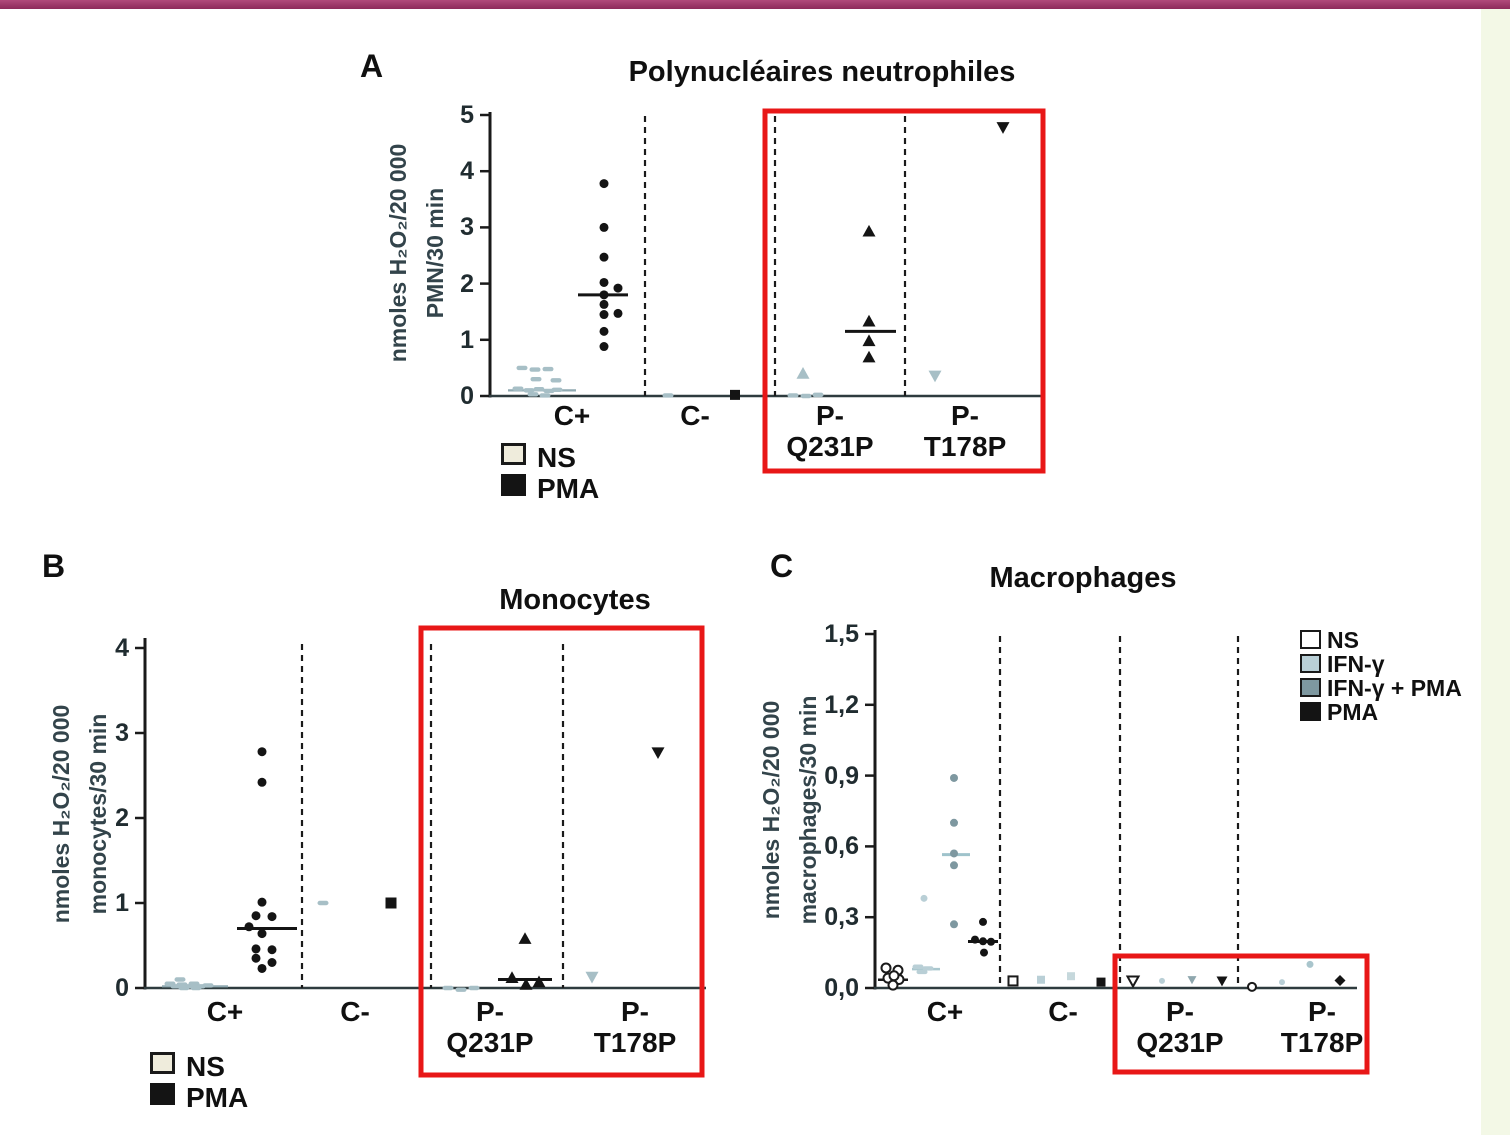 The image size is (1510, 1135). I want to click on legend-label-IFN-γ: IFN-γ, so click(1356, 664).